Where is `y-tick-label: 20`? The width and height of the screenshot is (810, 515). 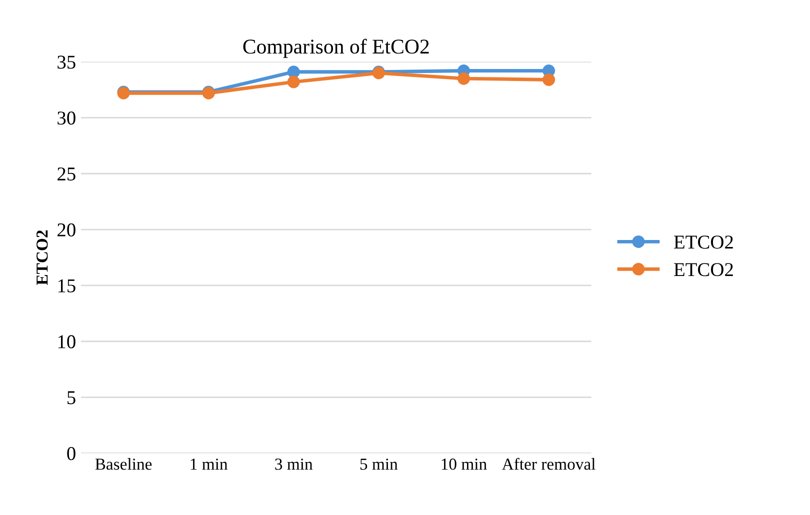
y-tick-label: 20 is located at coordinates (67, 229).